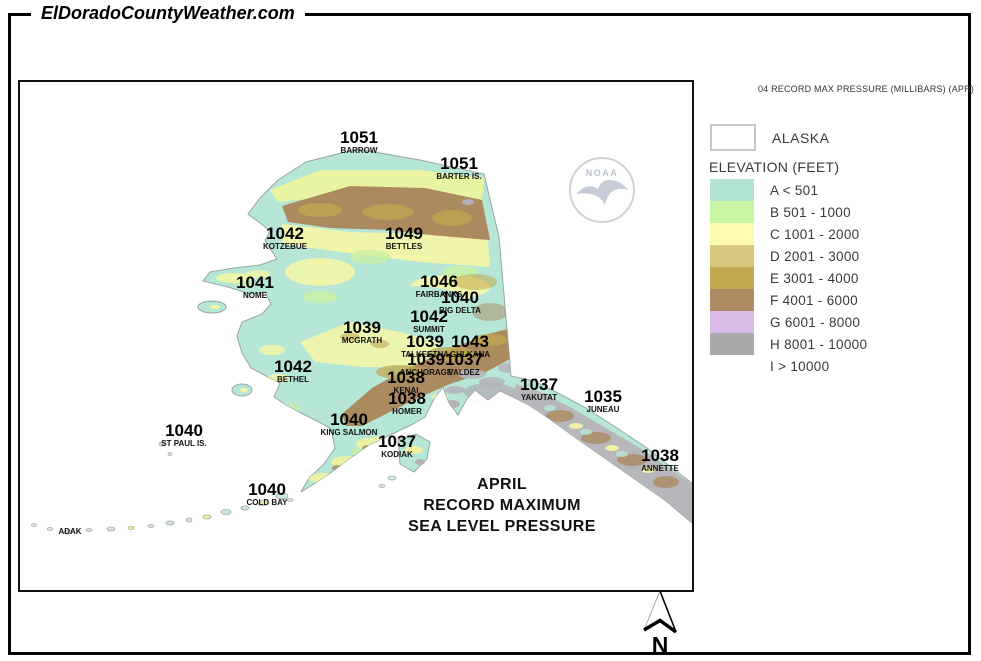 This screenshot has height=661, width=981. What do you see at coordinates (819, 344) in the screenshot?
I see `legend-class-label: H 8001 - 10000` at bounding box center [819, 344].